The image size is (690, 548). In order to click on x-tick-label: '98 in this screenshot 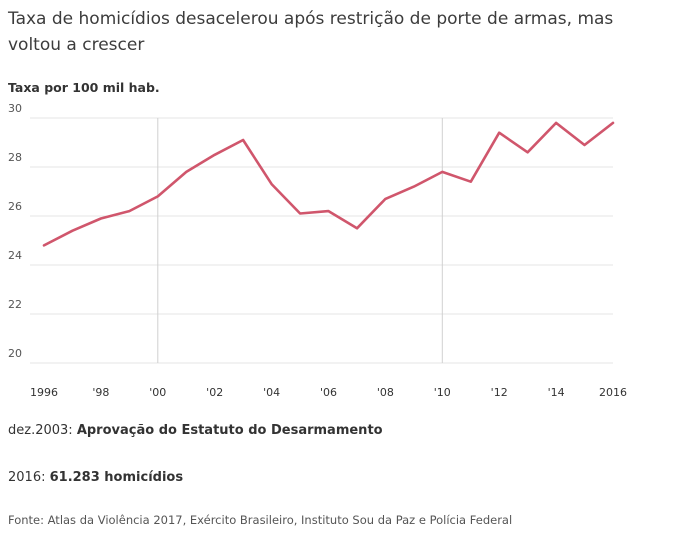, I will do `click(100, 392)`.